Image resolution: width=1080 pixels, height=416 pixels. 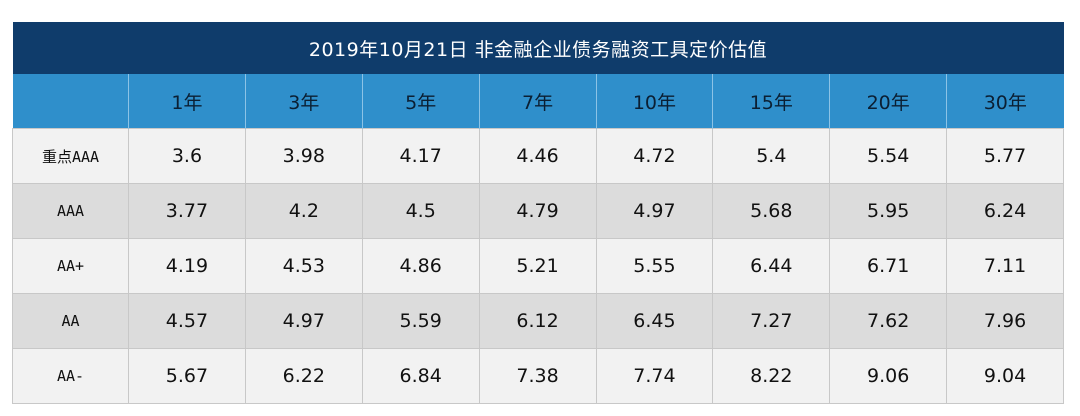 What do you see at coordinates (771, 266) in the screenshot?
I see `table-cell: 6.44` at bounding box center [771, 266].